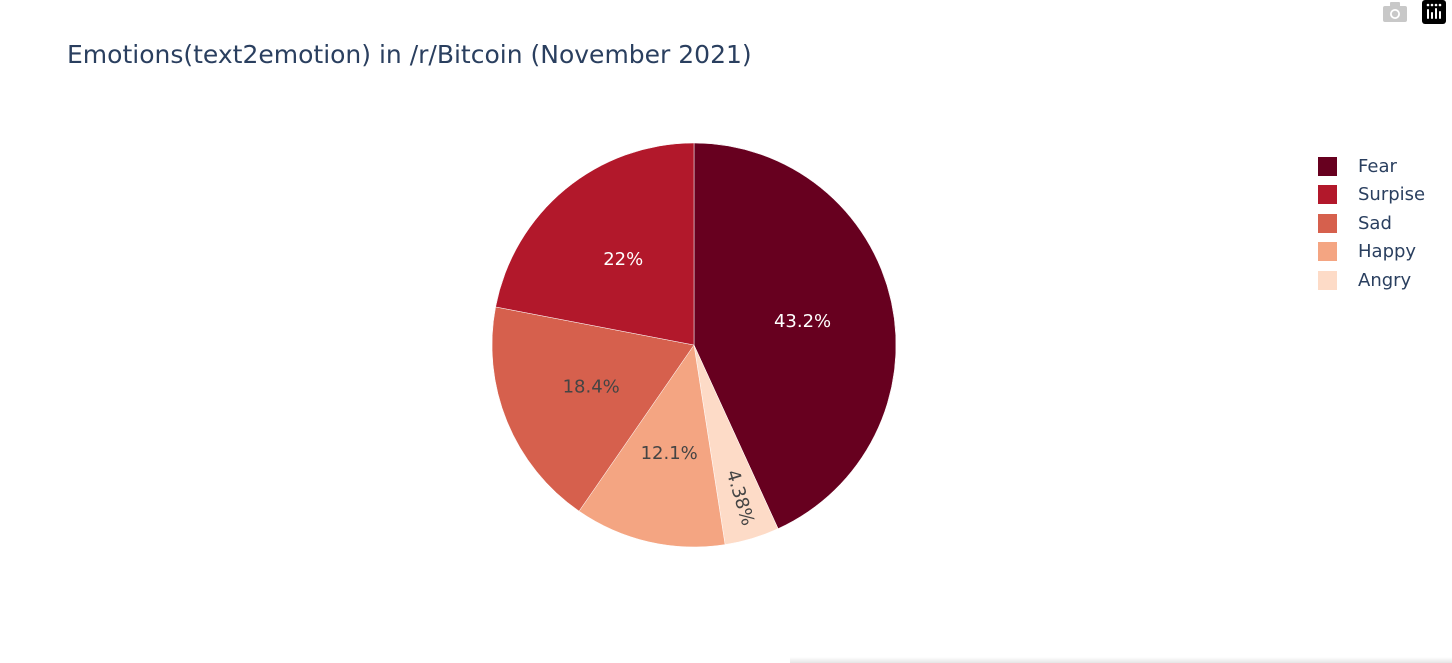  I want to click on legend-item-sad: Sad, so click(1371, 223).